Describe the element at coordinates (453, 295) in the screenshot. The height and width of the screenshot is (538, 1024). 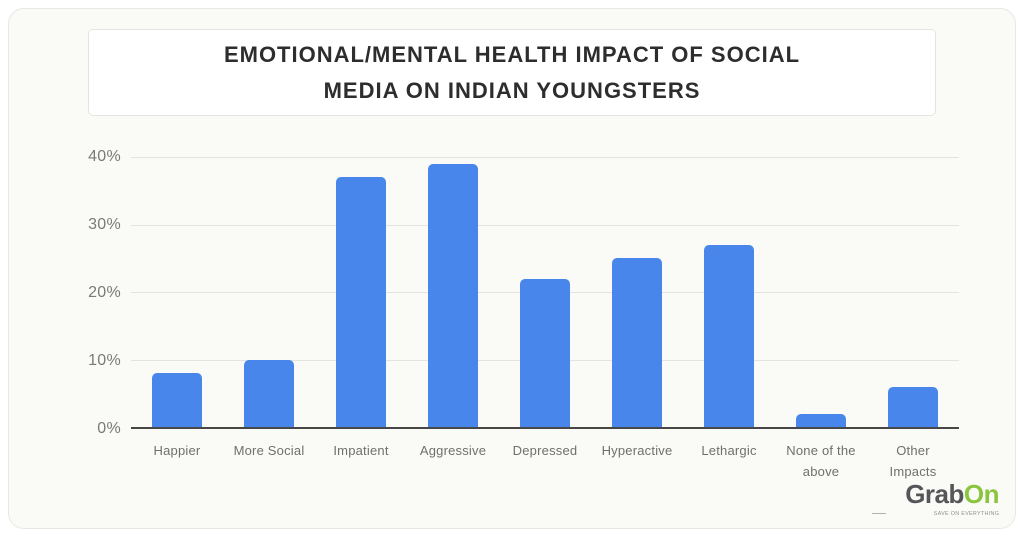
I see `bar-aggressive` at that location.